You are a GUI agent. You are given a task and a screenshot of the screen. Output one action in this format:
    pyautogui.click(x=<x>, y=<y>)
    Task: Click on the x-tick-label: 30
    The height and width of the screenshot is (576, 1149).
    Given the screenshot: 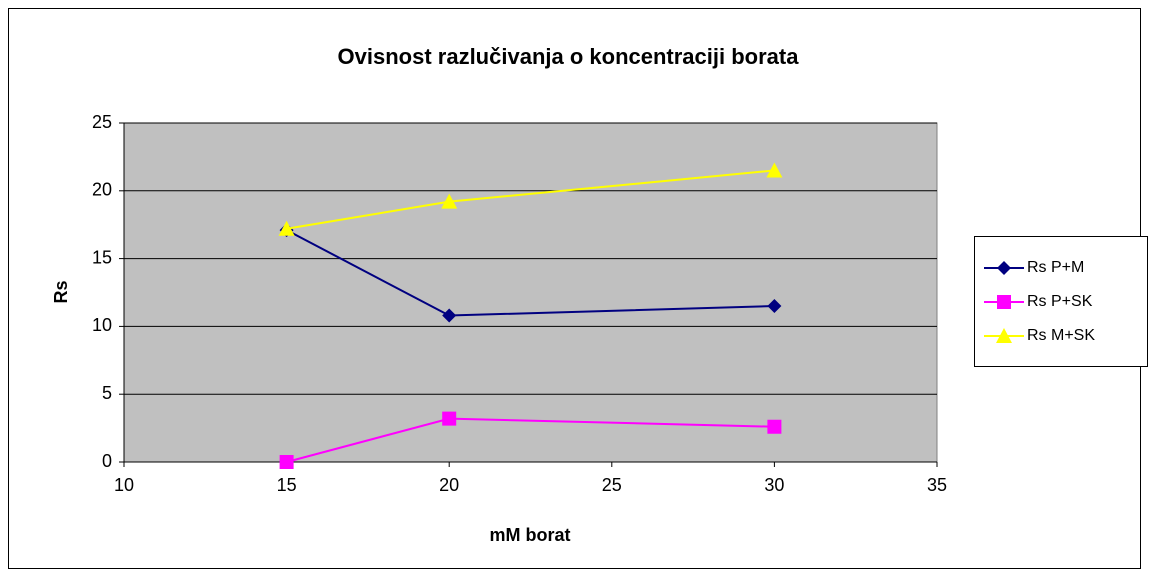 What is the action you would take?
    pyautogui.click(x=774, y=485)
    